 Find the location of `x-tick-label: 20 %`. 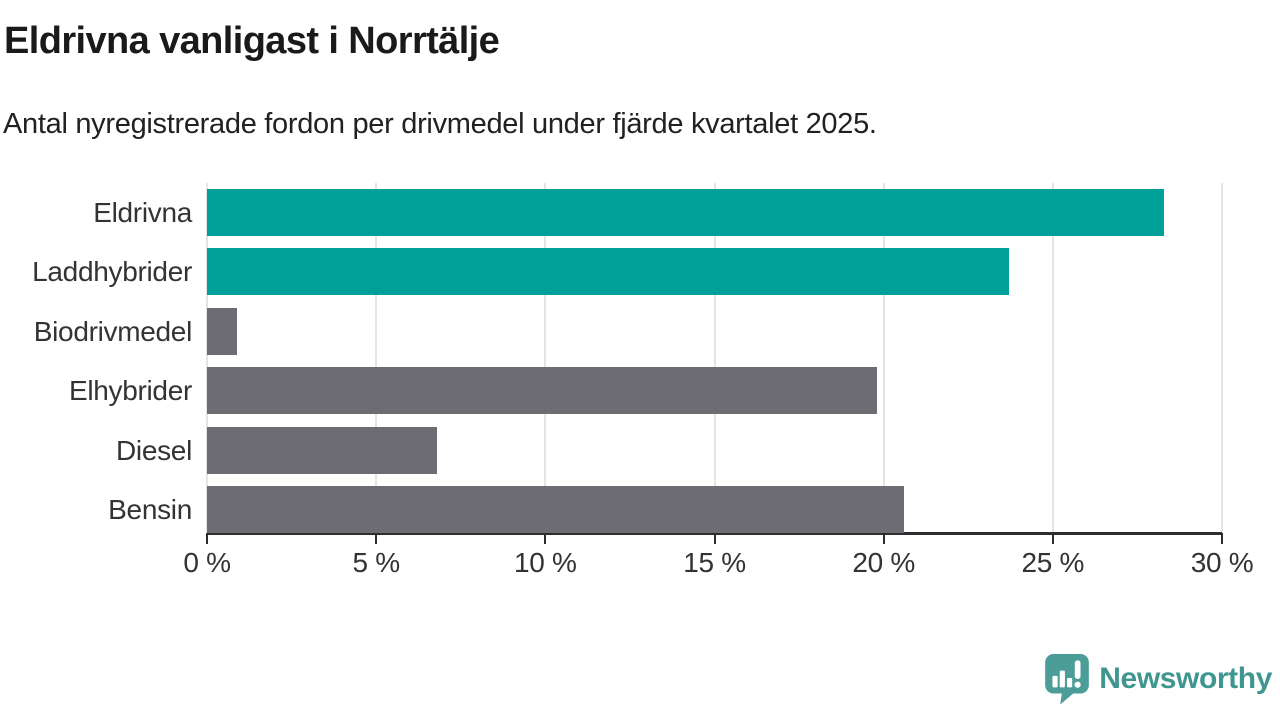

x-tick-label: 20 % is located at coordinates (883, 562).